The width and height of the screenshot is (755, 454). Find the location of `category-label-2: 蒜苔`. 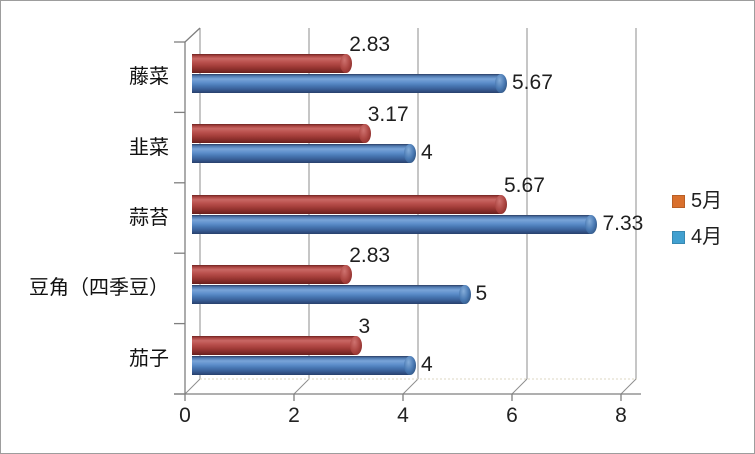

category-label-2: 蒜苔 is located at coordinates (149, 218).